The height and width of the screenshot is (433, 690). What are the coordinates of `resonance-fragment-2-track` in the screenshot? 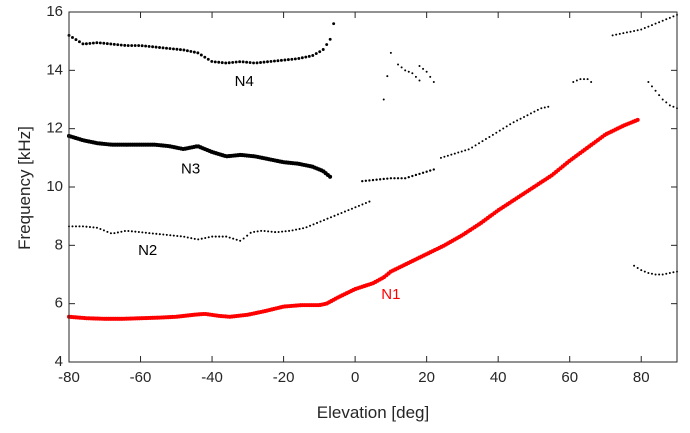 It's located at (494, 132).